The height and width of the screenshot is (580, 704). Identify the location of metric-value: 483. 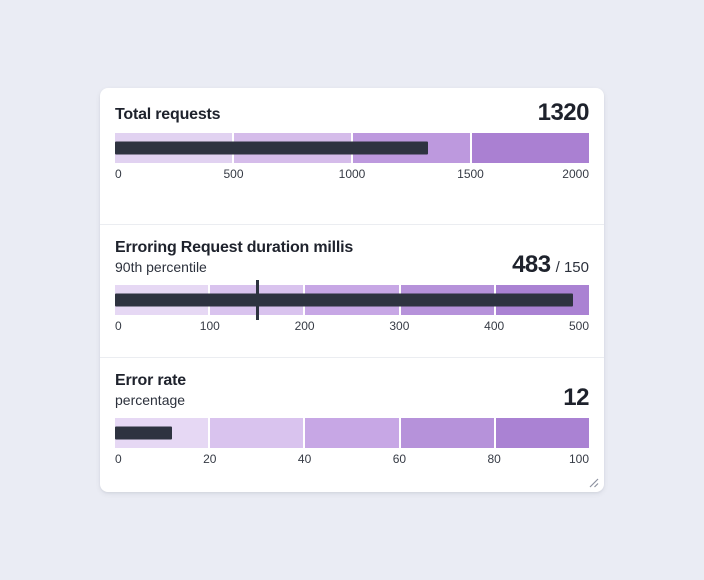
(531, 264).